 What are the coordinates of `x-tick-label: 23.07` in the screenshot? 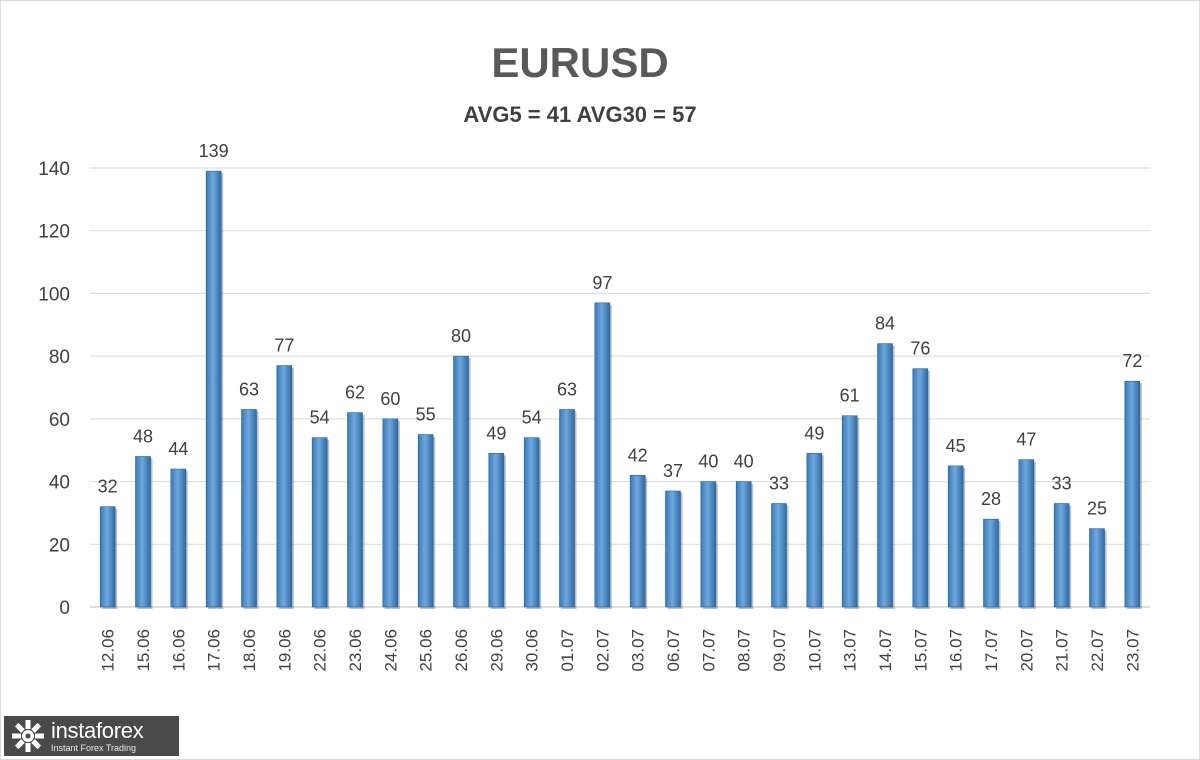 It's located at (1132, 650).